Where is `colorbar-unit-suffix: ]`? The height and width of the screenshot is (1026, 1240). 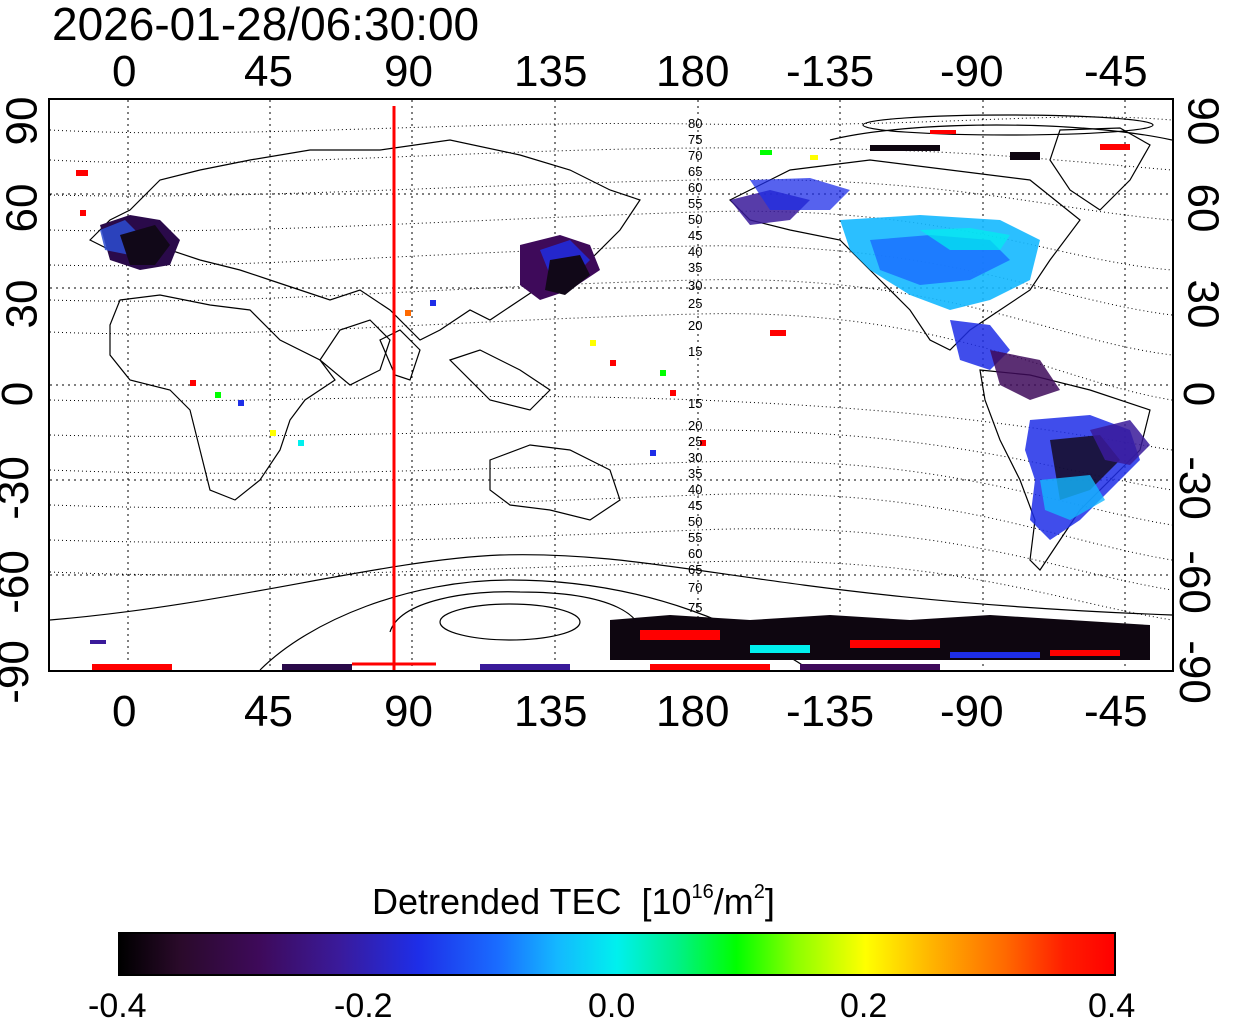
colorbar-unit-suffix: ] is located at coordinates (769, 901).